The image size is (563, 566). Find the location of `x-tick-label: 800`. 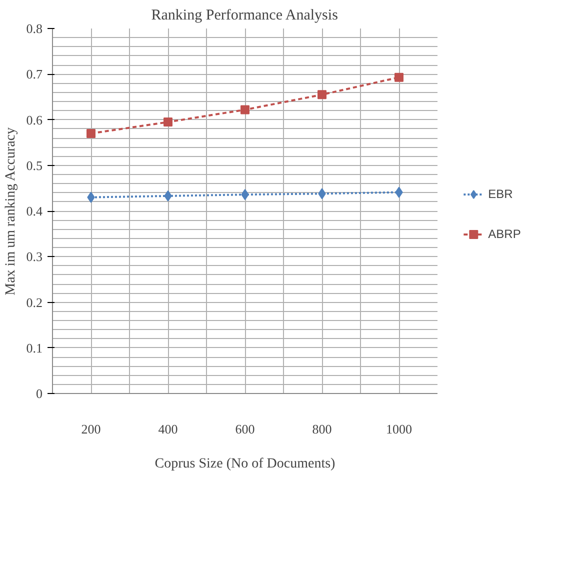

x-tick-label: 800 is located at coordinates (322, 429).